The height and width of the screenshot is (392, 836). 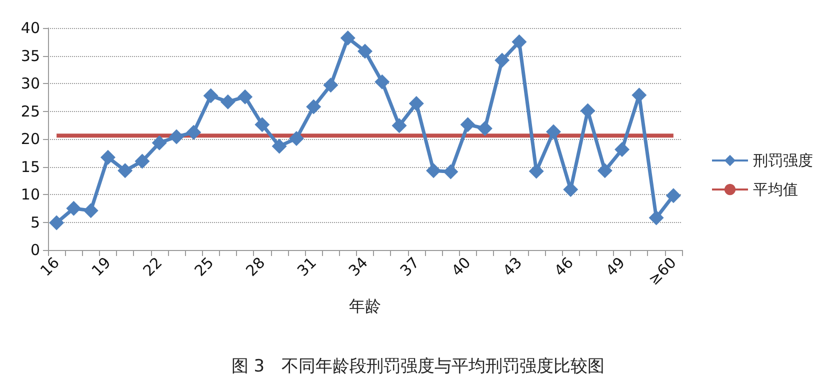 I want to click on x-tick-label: 40, so click(x=461, y=267).